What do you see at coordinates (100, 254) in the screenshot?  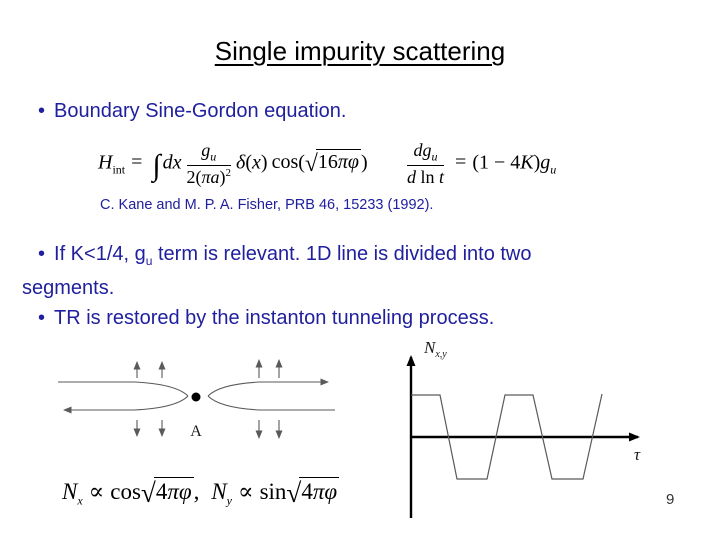 I see `bullet-text: If K<1/4, g` at bounding box center [100, 254].